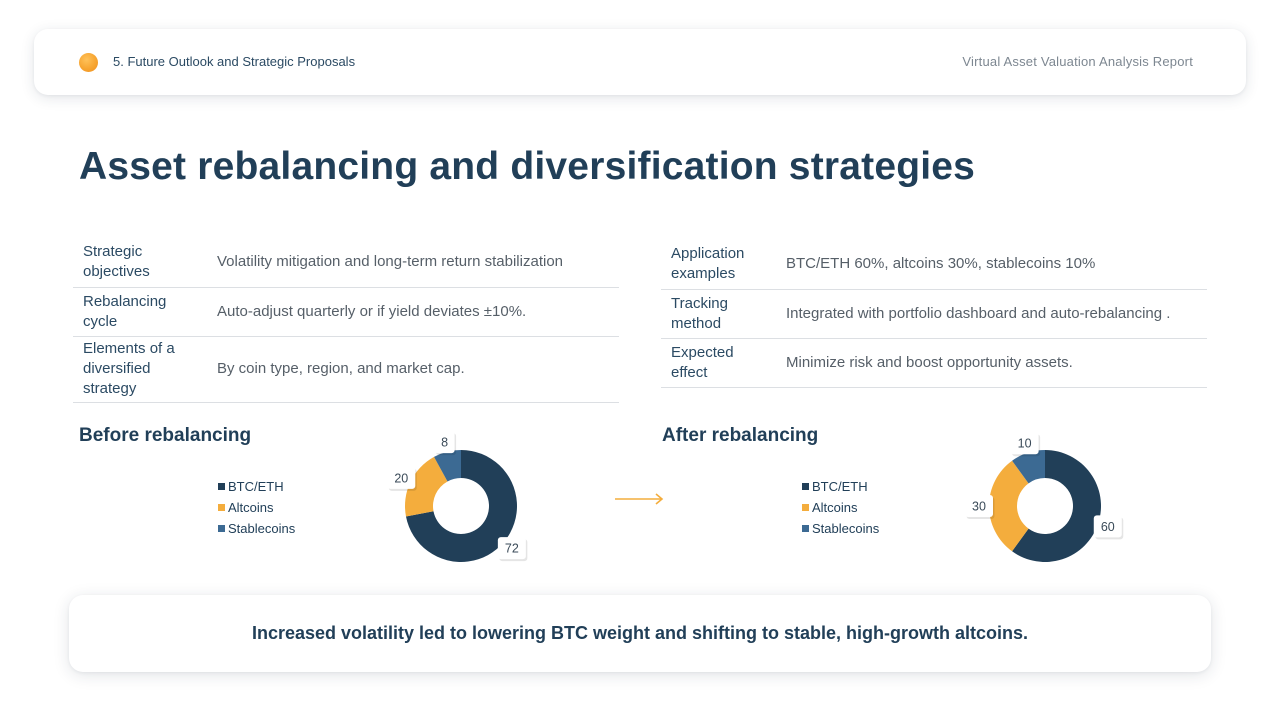  I want to click on data-label-text: 10, so click(1025, 444).